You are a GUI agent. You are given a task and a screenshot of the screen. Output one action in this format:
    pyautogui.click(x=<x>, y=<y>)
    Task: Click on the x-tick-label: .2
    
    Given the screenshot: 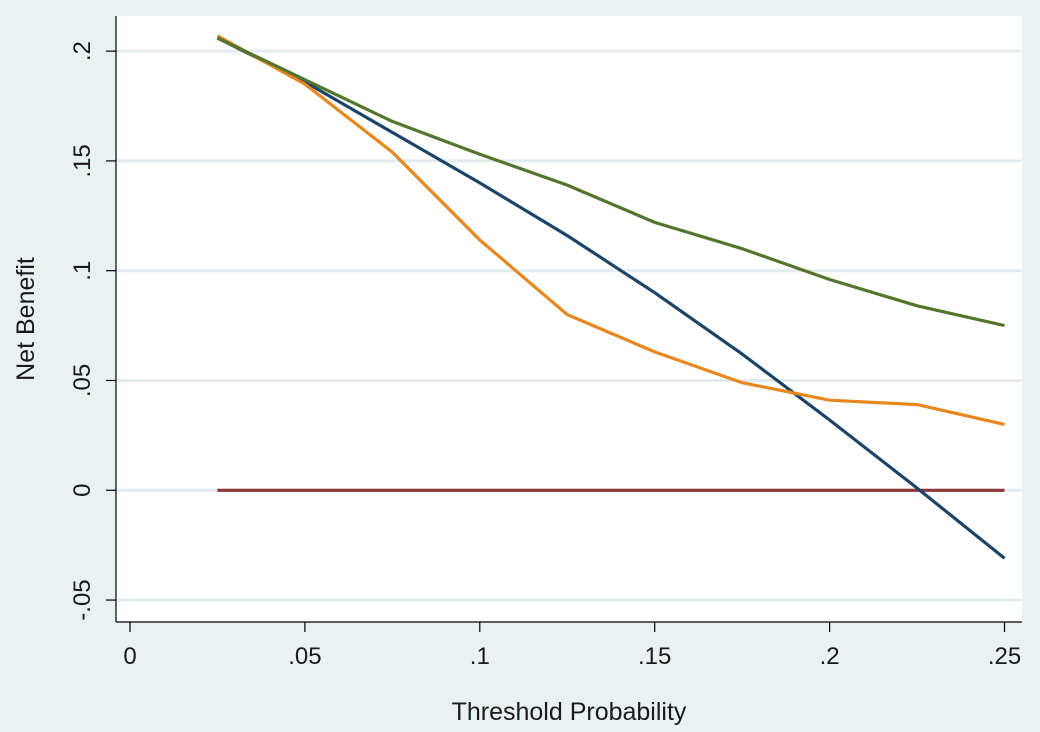 What is the action you would take?
    pyautogui.click(x=830, y=656)
    